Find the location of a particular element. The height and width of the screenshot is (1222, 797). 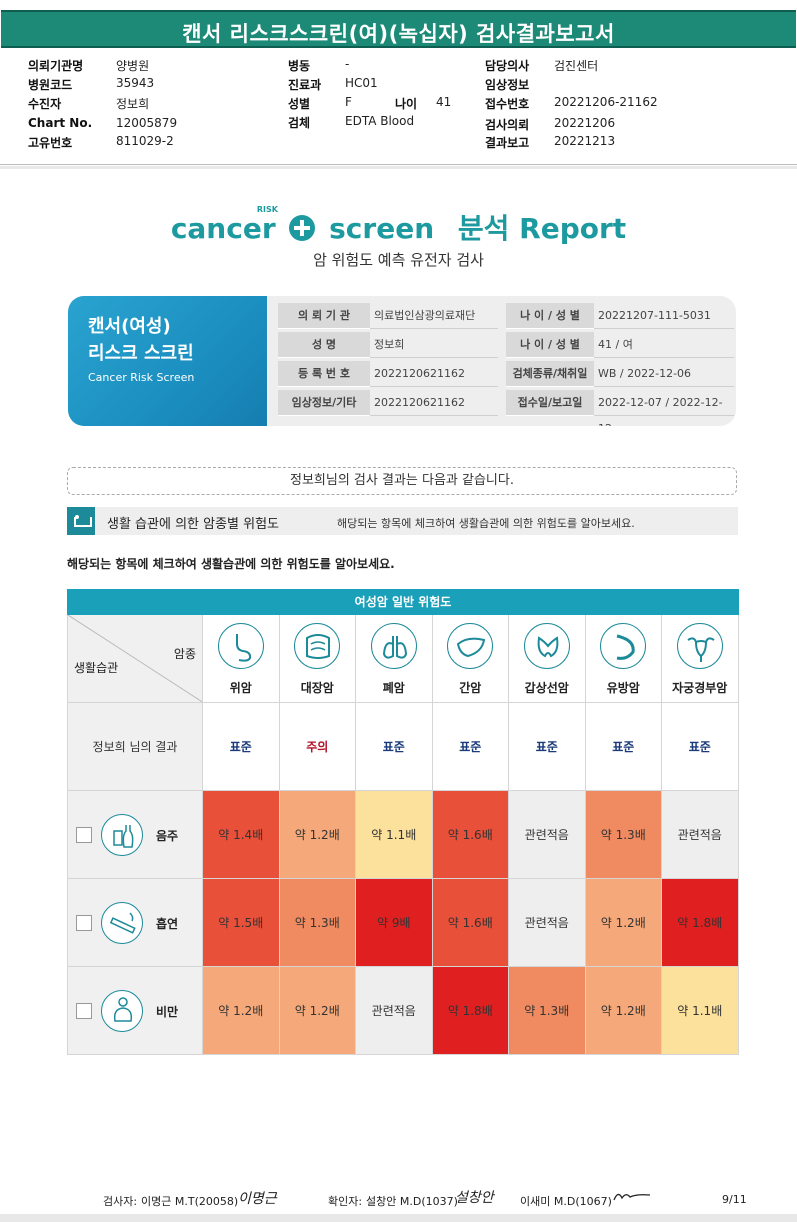

habit-name: 비만 is located at coordinates (167, 1012).